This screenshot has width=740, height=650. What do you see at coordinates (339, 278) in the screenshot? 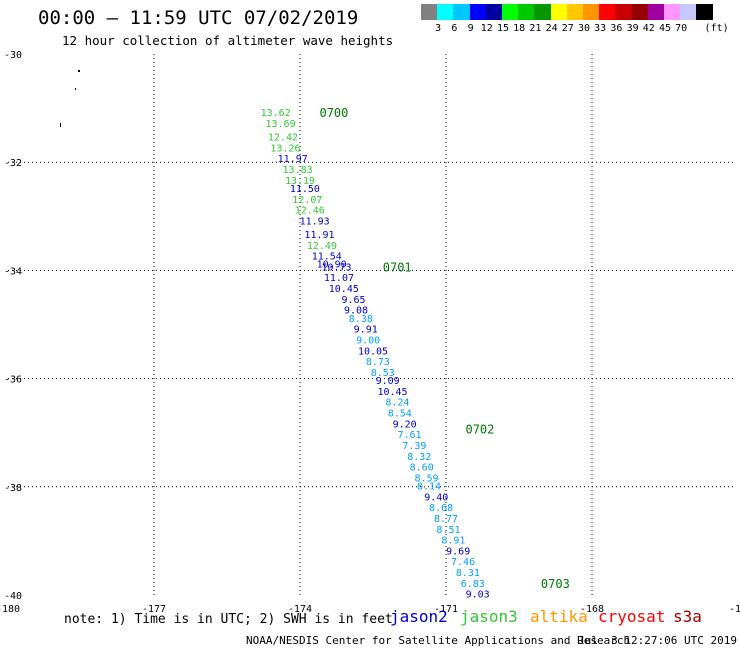
I see `wave-height-label: 11.07` at bounding box center [339, 278].